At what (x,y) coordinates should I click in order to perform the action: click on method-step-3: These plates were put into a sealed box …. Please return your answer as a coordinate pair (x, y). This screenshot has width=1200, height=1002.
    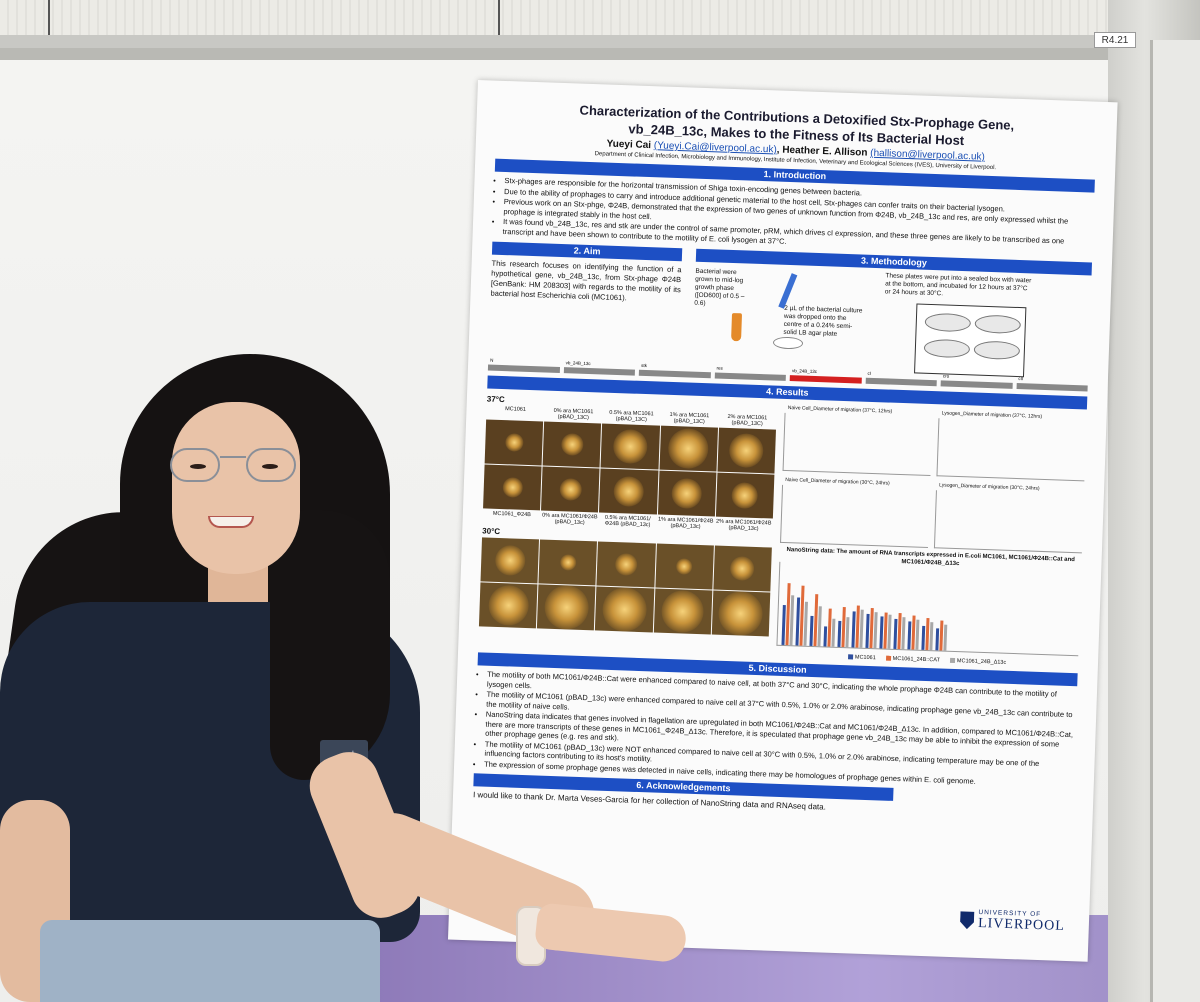
    Looking at the image, I should click on (958, 285).